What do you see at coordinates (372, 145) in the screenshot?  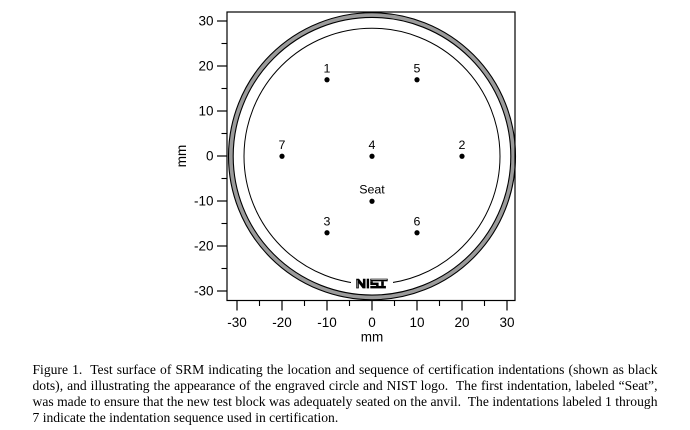 I see `svg-text: 4` at bounding box center [372, 145].